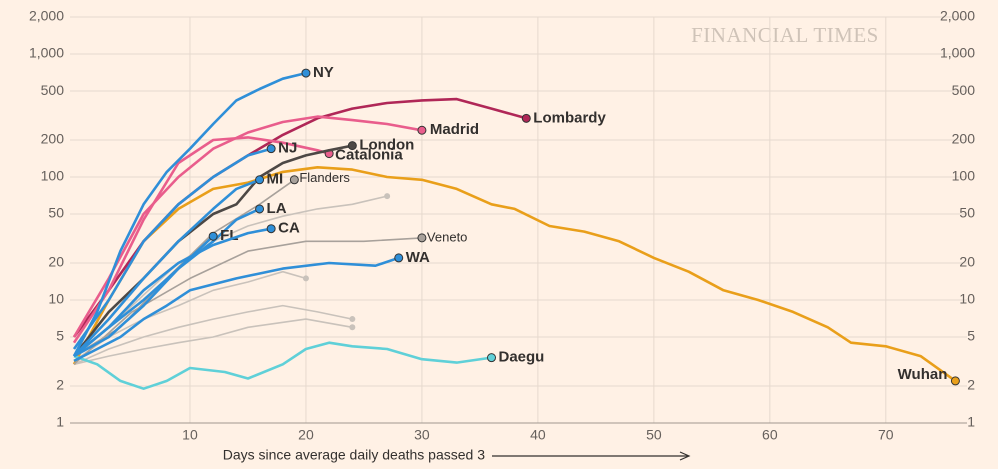 The width and height of the screenshot is (998, 469). I want to click on series-label: Madrid, so click(454, 129).